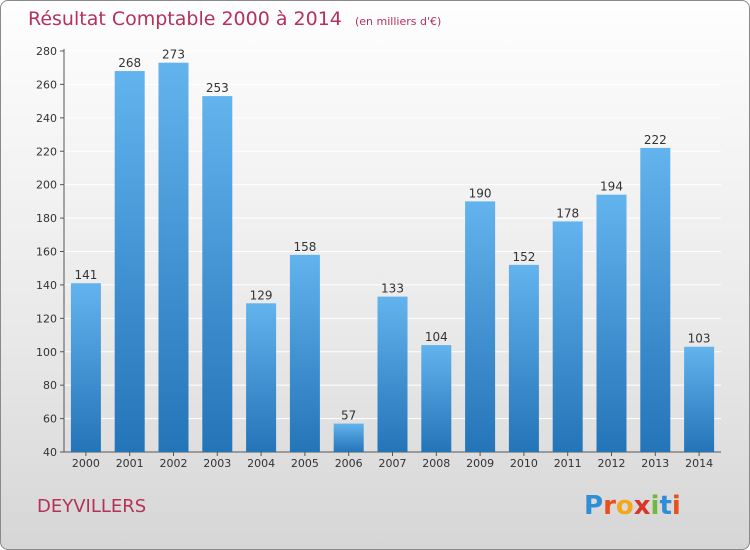  I want to click on bar-2007, so click(392, 374).